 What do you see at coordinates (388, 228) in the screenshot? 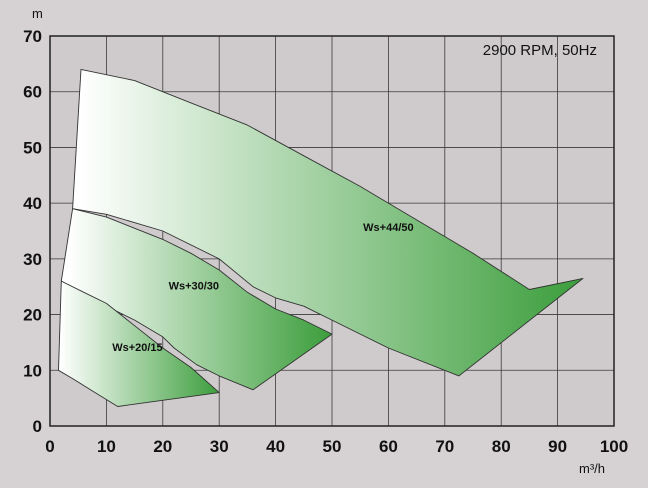
I see `series-label-ws-44-50: Ws+44/50` at bounding box center [388, 228].